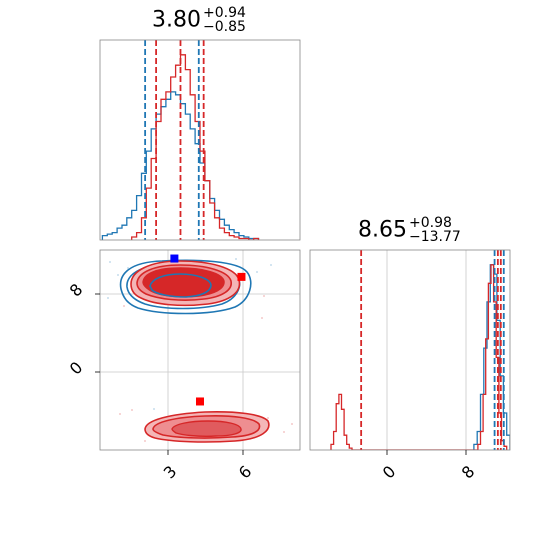 Image resolution: width=550 pixels, height=550 pixels. Describe the element at coordinates (426, 452) in the screenshot. I see `marginal-y-ticks` at that location.